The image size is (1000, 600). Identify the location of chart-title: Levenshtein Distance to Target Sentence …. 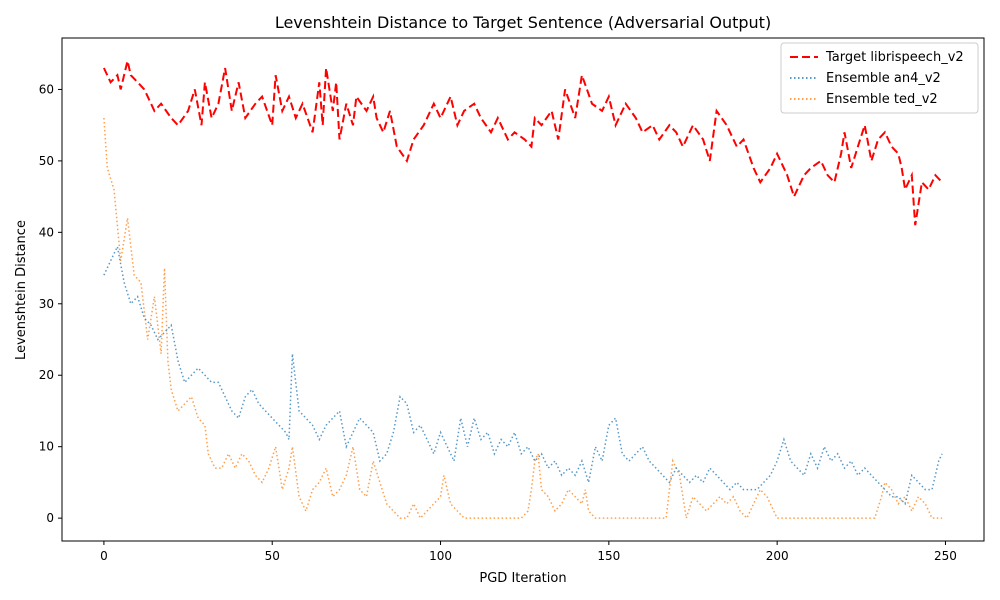
(523, 22).